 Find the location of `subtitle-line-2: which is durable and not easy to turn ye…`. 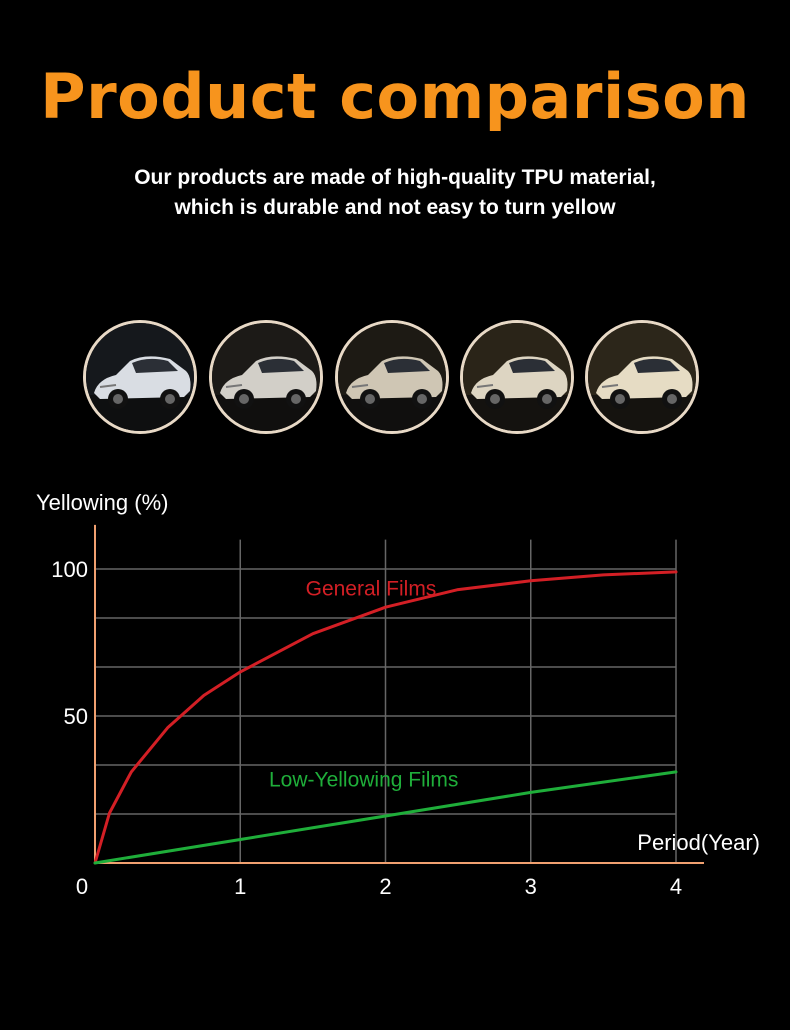

subtitle-line-2: which is durable and not easy to turn ye… is located at coordinates (395, 207).